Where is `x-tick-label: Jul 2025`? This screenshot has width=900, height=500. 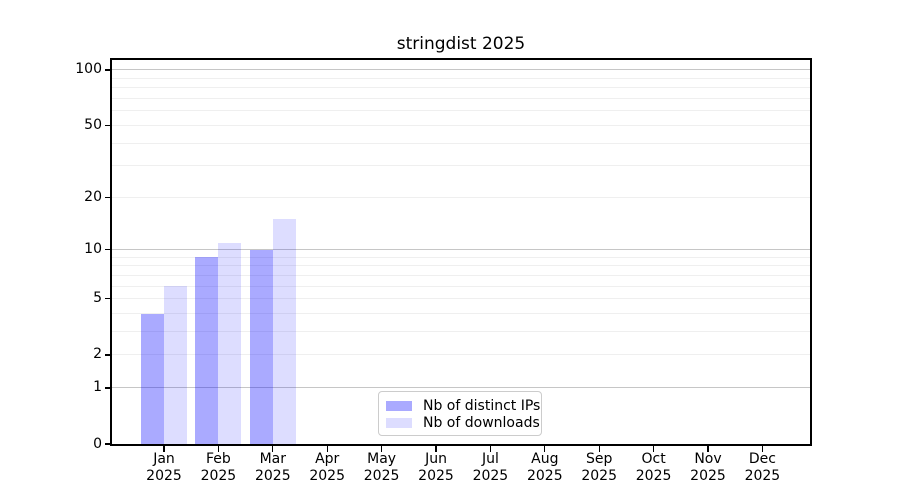 x-tick-label: Jul 2025 is located at coordinates (490, 467).